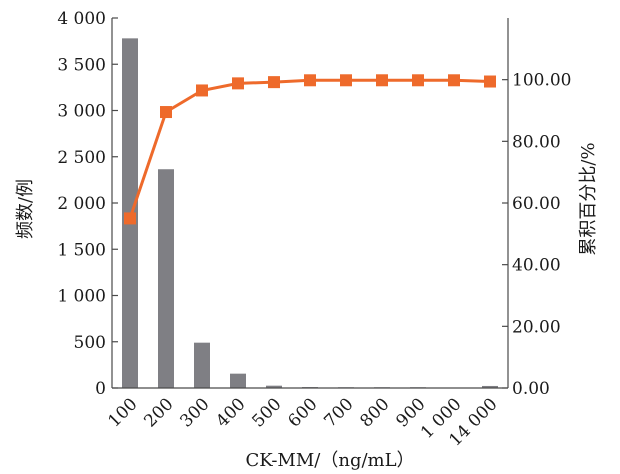  What do you see at coordinates (536, 266) in the screenshot?
I see `right-tick-label: 40.00` at bounding box center [536, 266].